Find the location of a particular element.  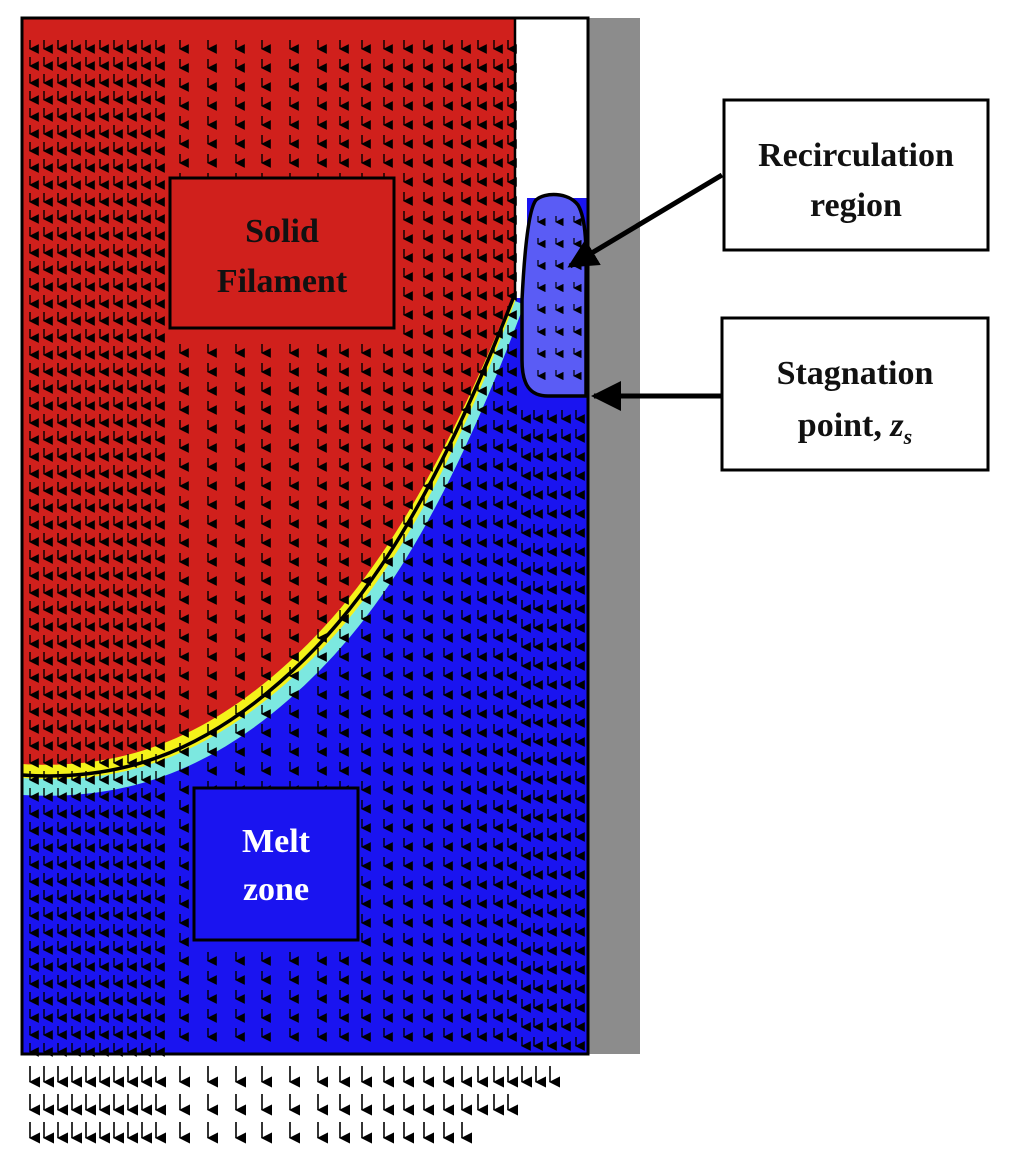

recirculation-outline is located at coordinates (554, 295).